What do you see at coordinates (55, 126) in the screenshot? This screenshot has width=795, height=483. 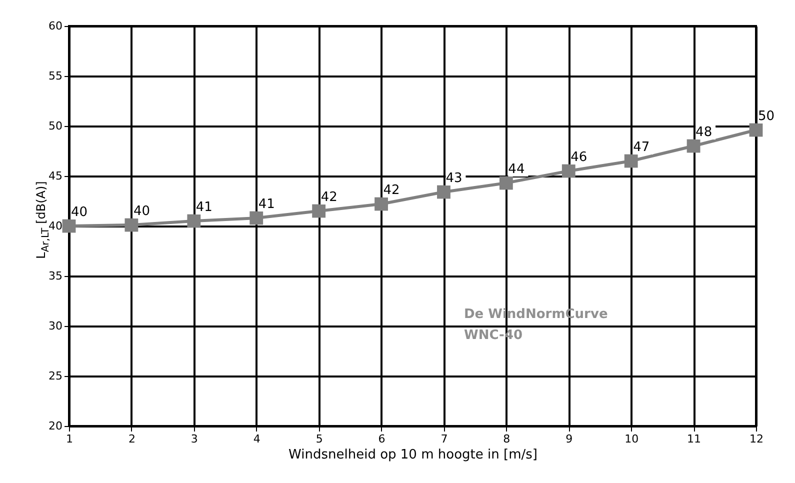 I see `y-tick-label: 50` at bounding box center [55, 126].